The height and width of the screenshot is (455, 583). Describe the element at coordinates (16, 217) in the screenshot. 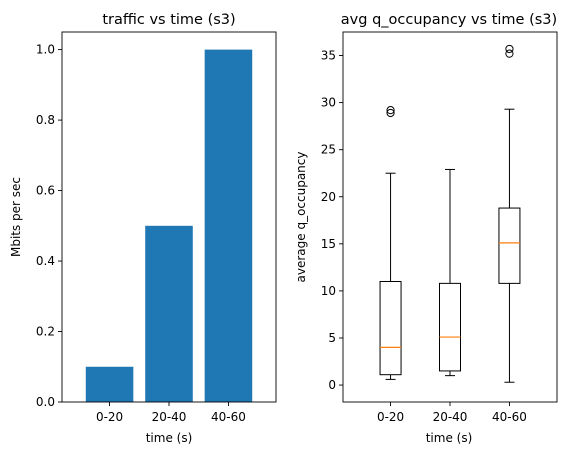

I see `bar-chart-y-label: Mbits per sec` at that location.